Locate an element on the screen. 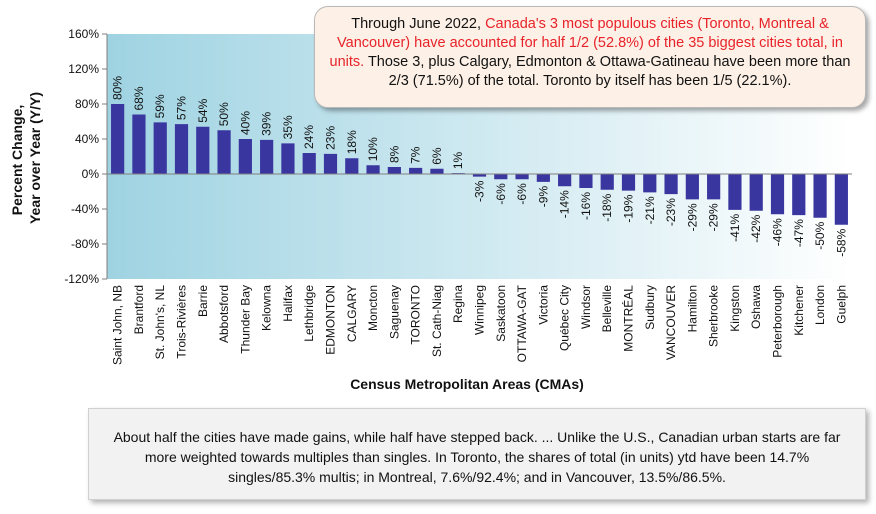 This screenshot has width=876, height=514. bar-value-label: 39% is located at coordinates (267, 124).